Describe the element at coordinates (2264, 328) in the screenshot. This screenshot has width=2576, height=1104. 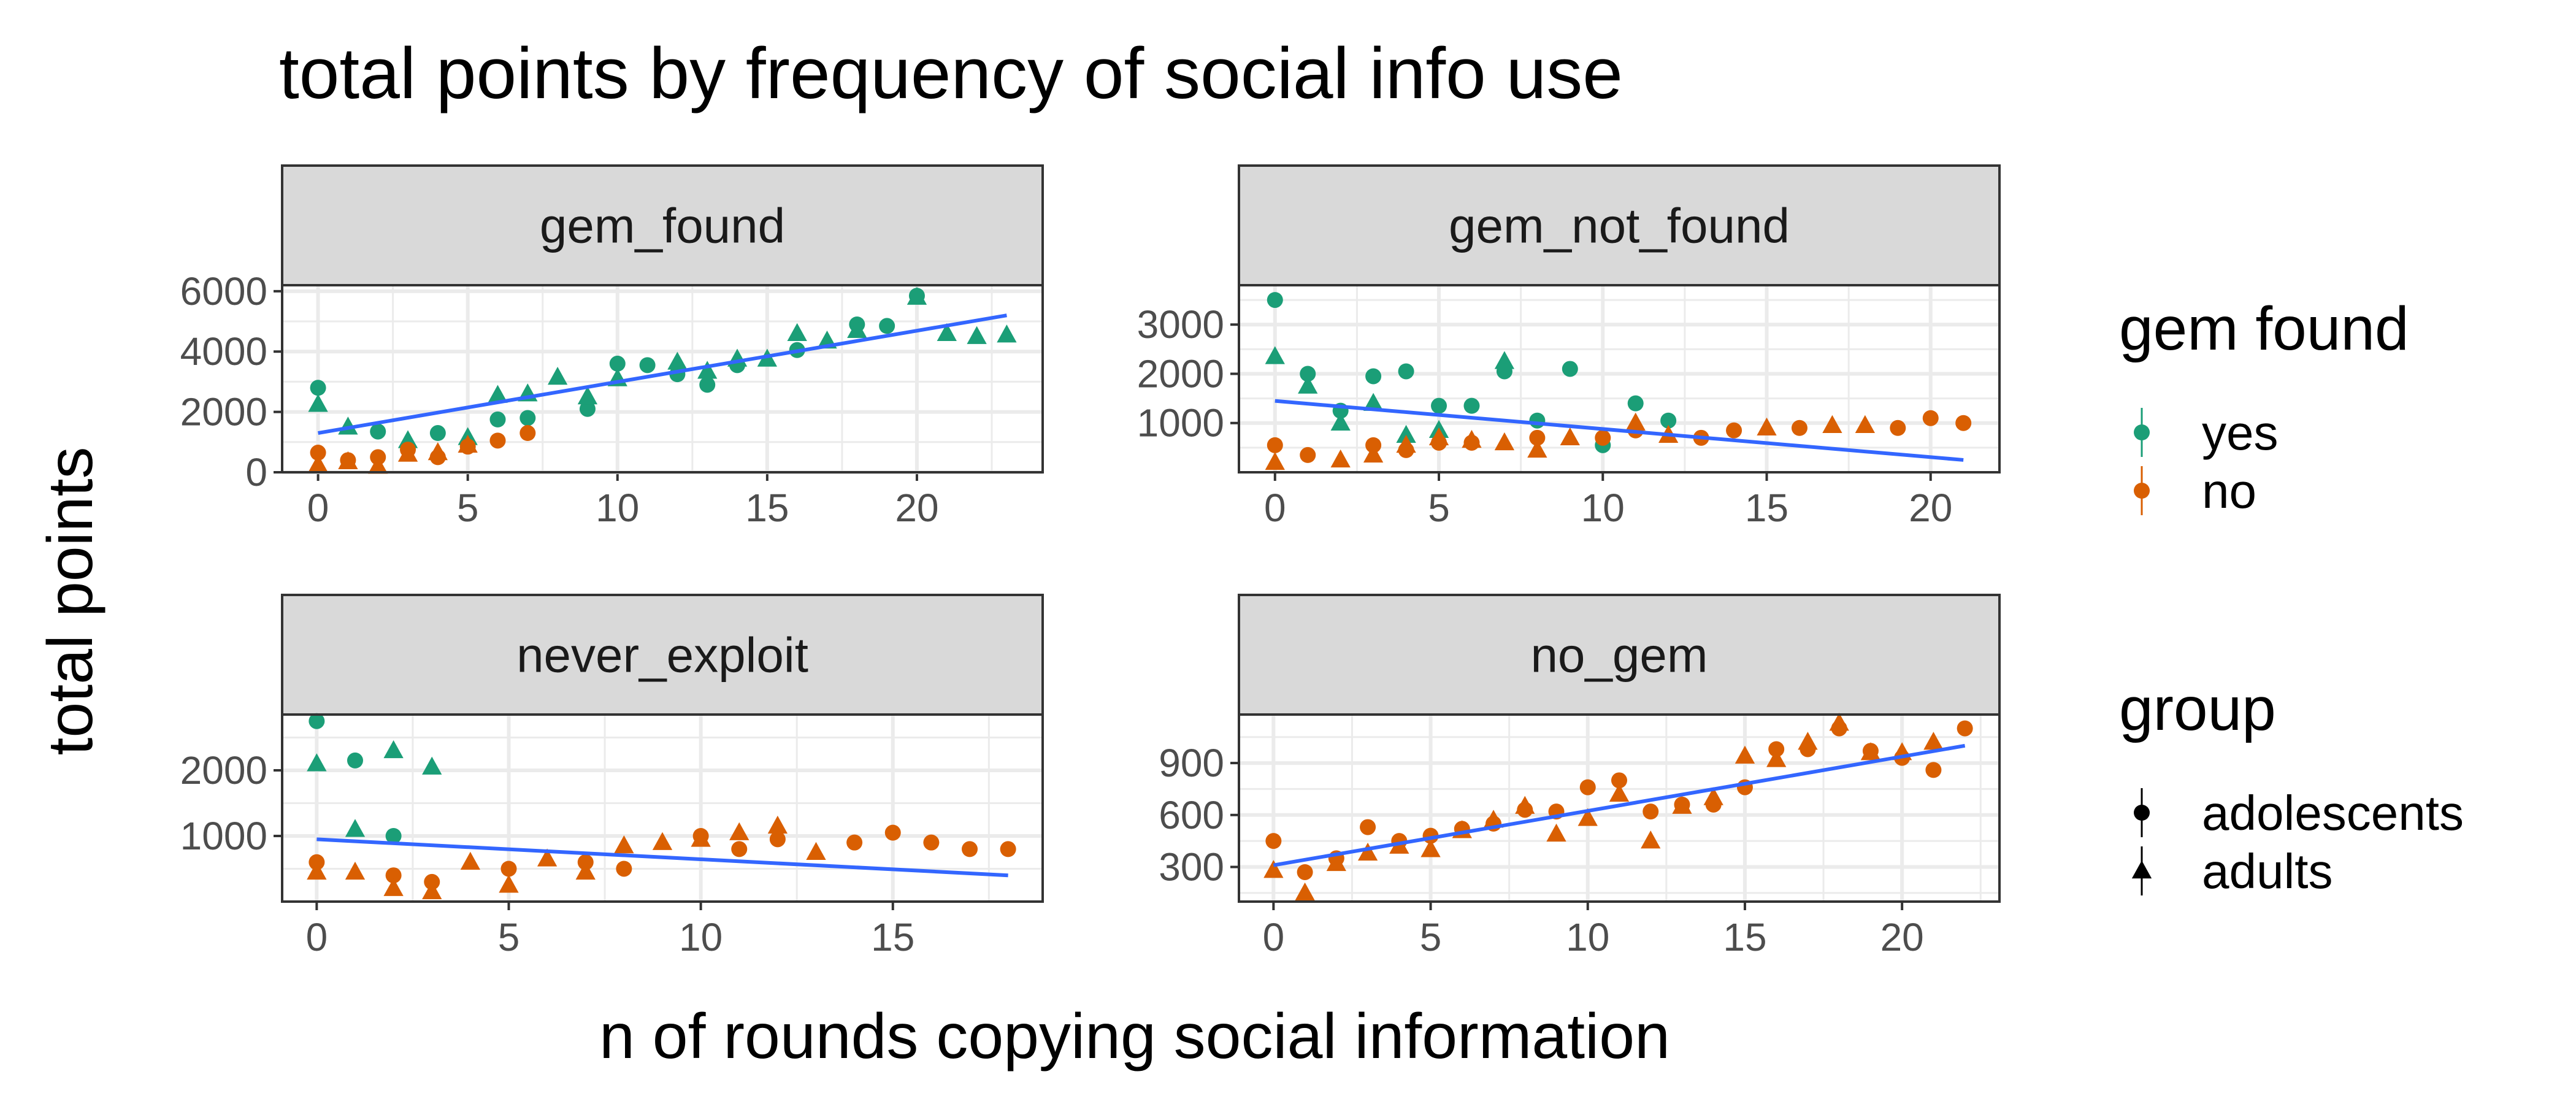
I see `legend-color-title: gem found` at that location.